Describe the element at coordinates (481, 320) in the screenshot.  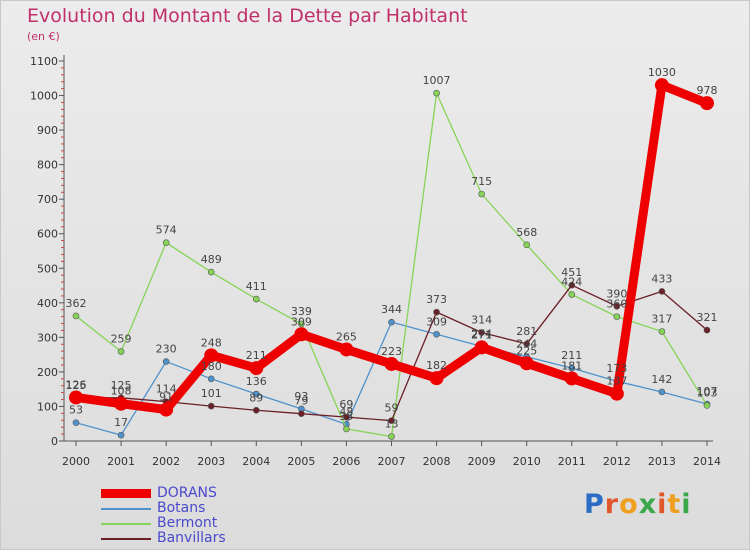
I see `data-label-banvillars: 314` at that location.